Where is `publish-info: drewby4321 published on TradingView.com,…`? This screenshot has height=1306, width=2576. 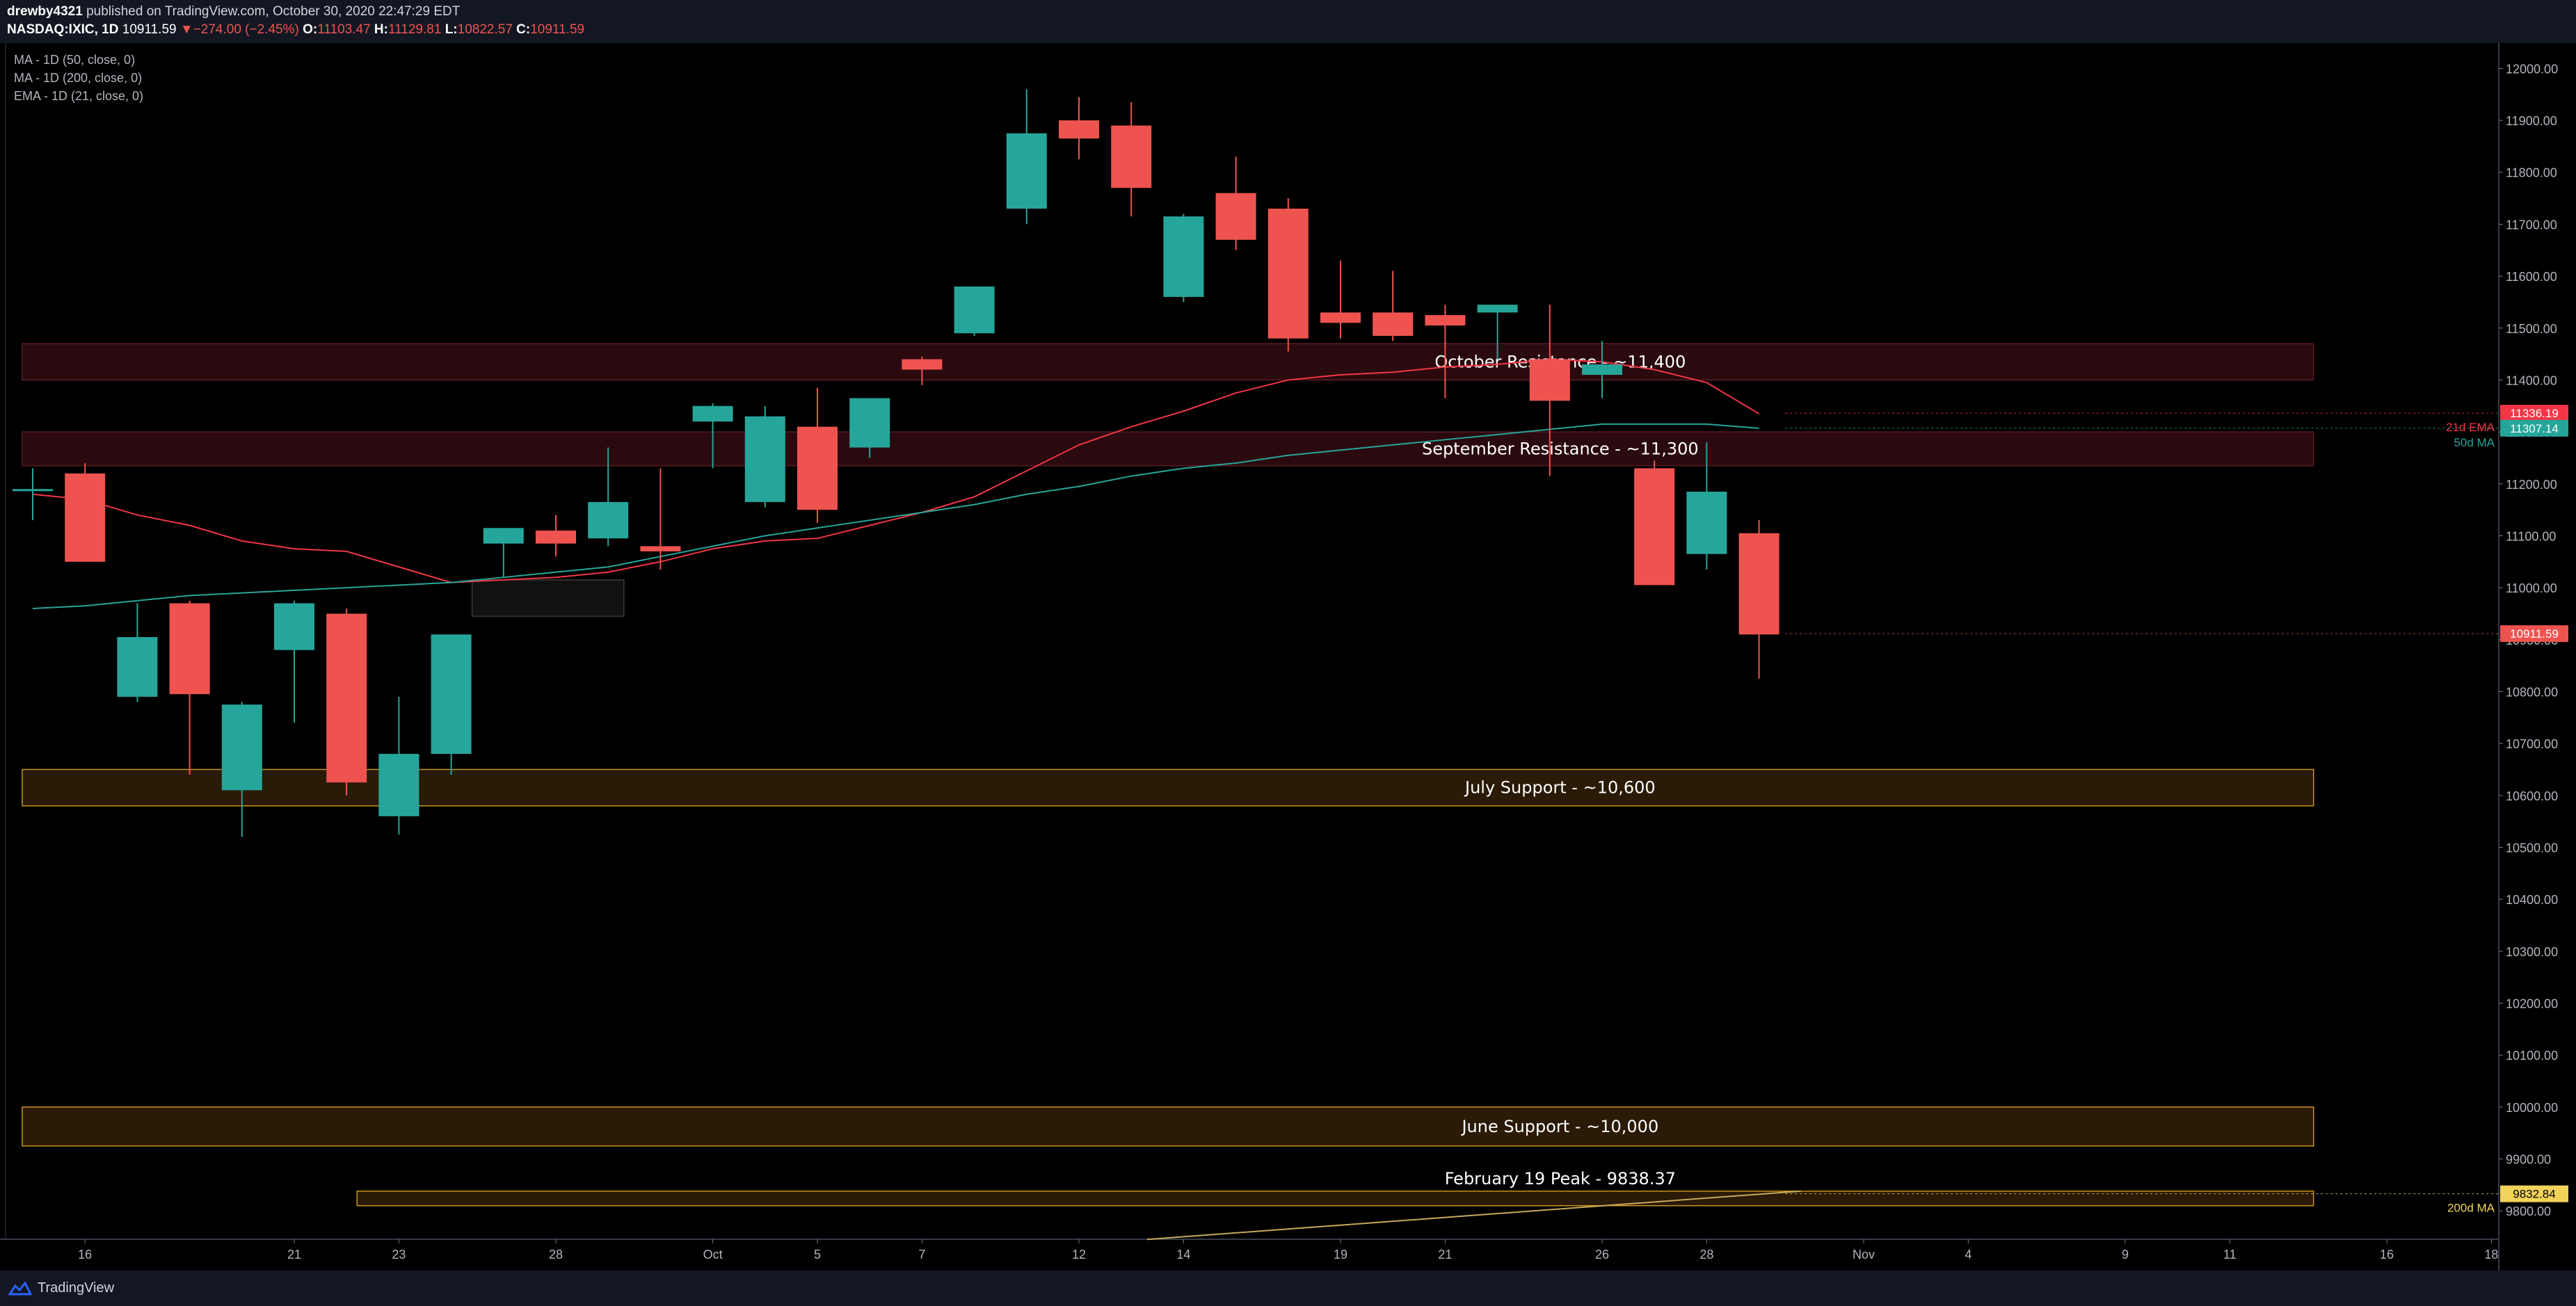
publish-info: drewby4321 published on TradingView.com,… is located at coordinates (233, 11).